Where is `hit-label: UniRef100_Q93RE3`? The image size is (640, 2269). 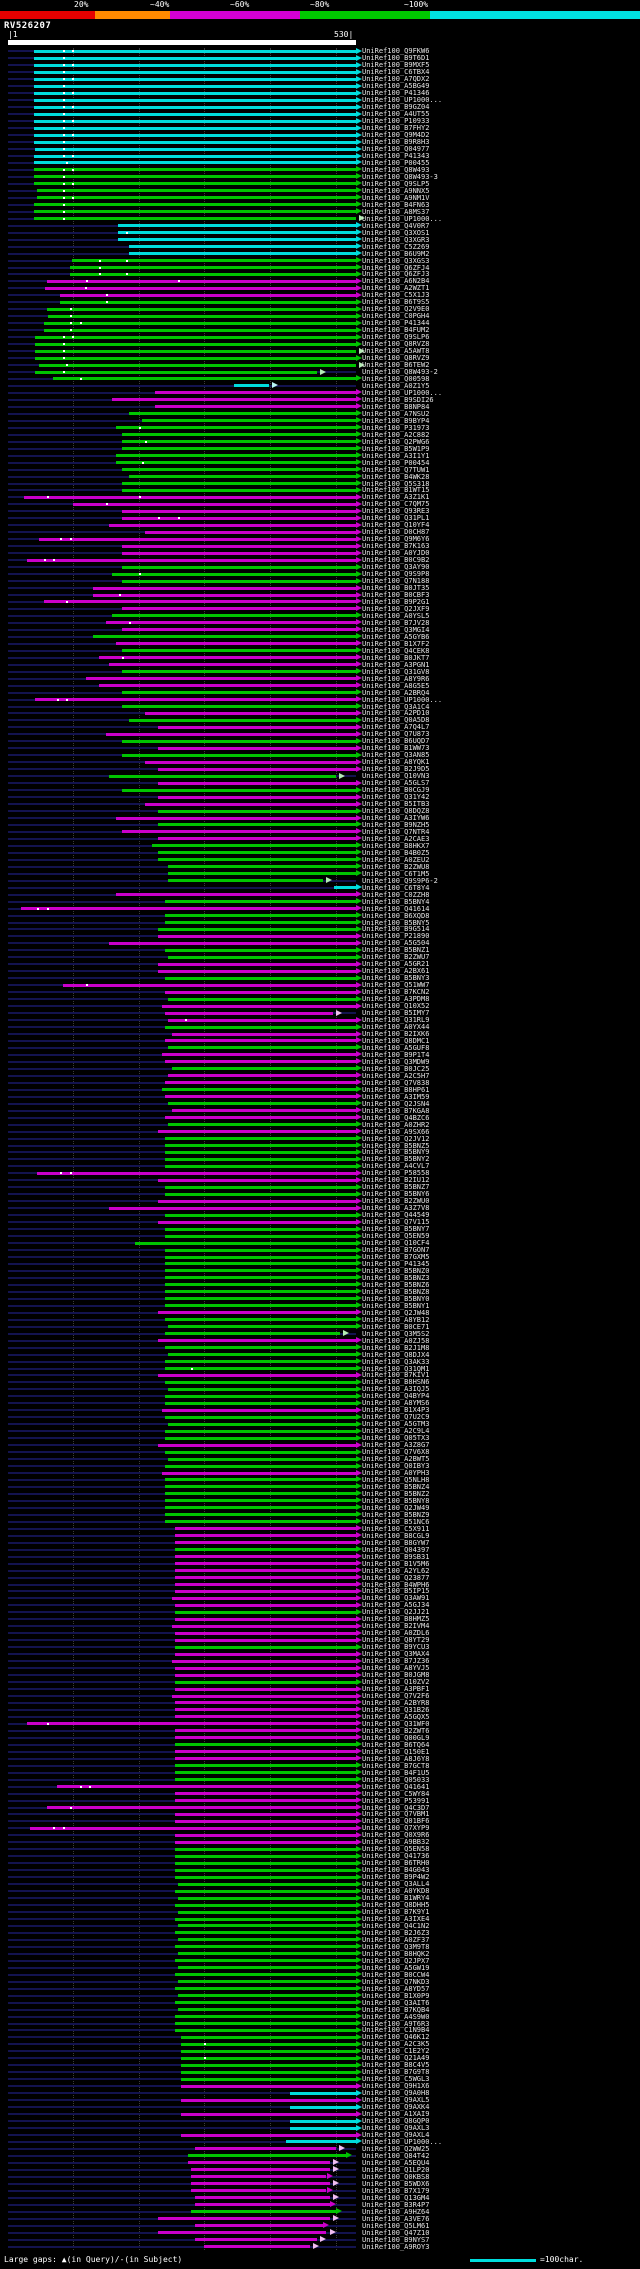 hit-label: UniRef100_Q93RE3 is located at coordinates (396, 511).